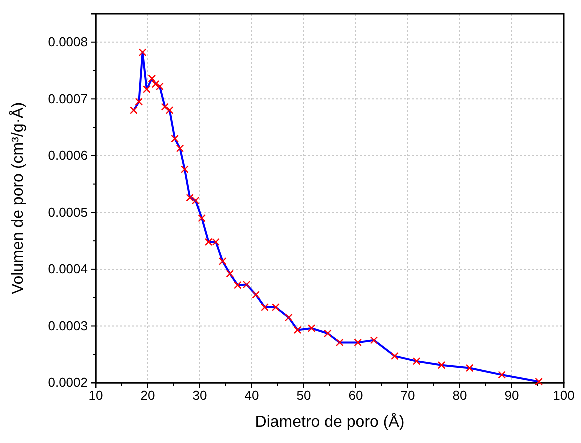 This screenshot has width=581, height=443. What do you see at coordinates (68, 326) in the screenshot?
I see `y-tick-label: 0.0003` at bounding box center [68, 326].